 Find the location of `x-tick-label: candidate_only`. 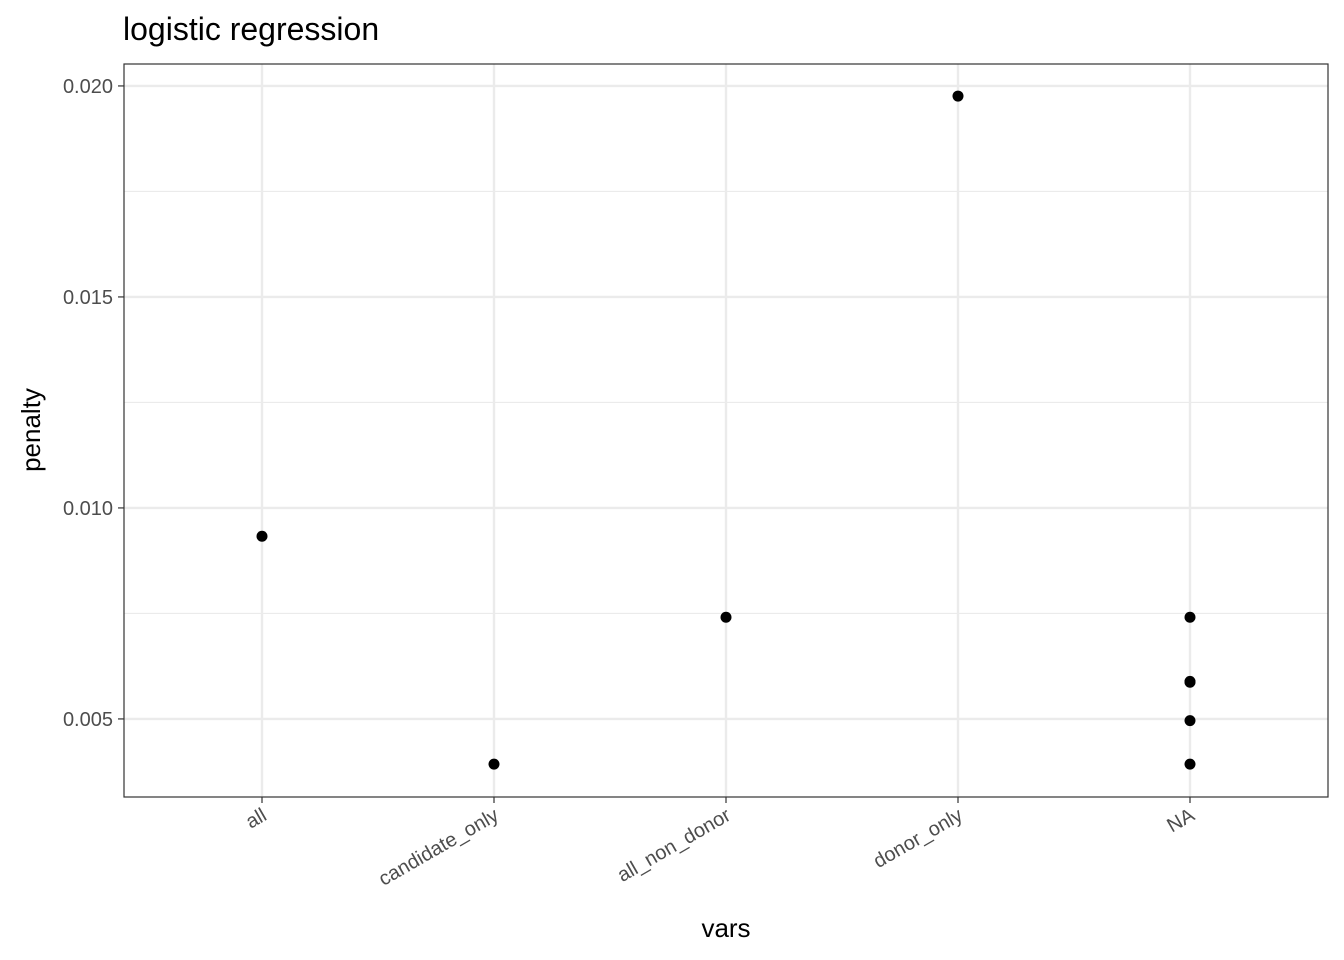

x-tick-label: candidate_only is located at coordinates (439, 847).